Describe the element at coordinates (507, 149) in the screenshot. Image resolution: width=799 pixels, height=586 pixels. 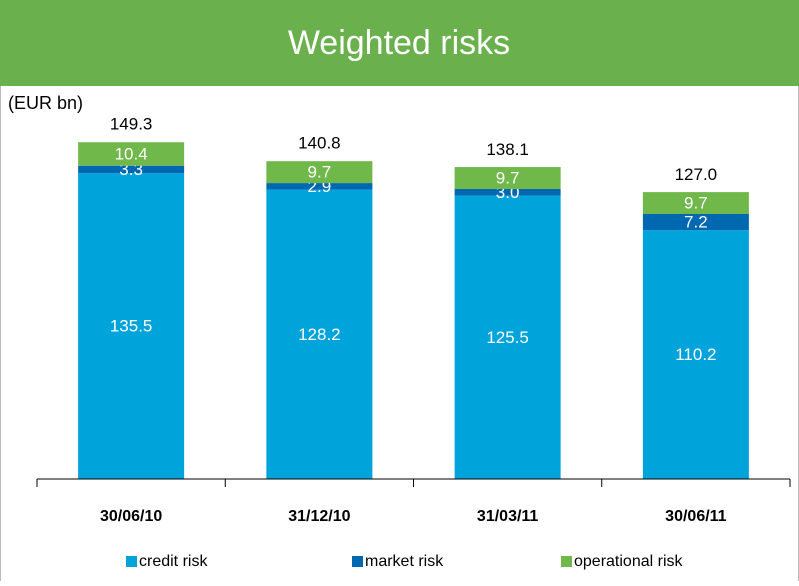
I see `total-label: 138.1` at that location.